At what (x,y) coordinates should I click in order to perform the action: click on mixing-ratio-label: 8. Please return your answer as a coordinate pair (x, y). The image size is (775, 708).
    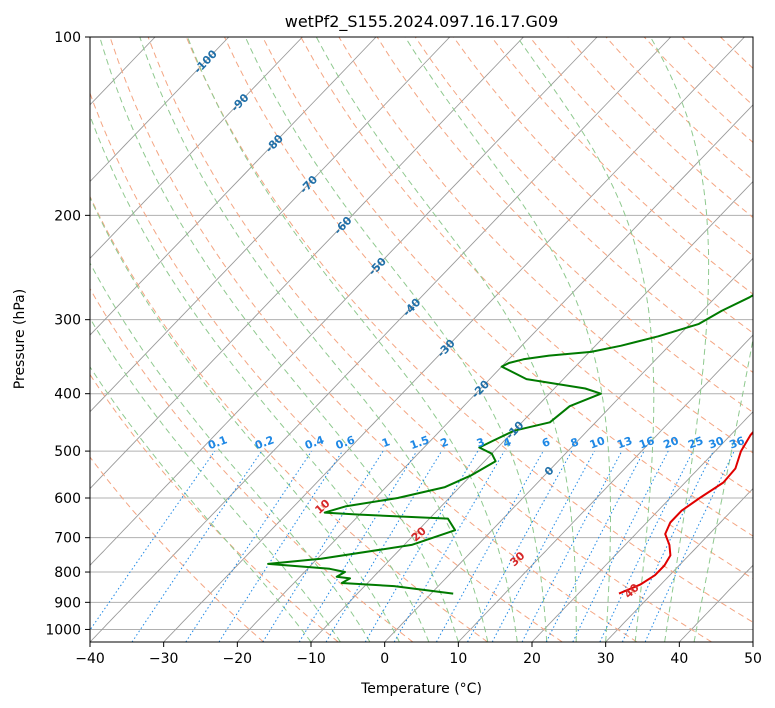
    Looking at the image, I should click on (575, 442).